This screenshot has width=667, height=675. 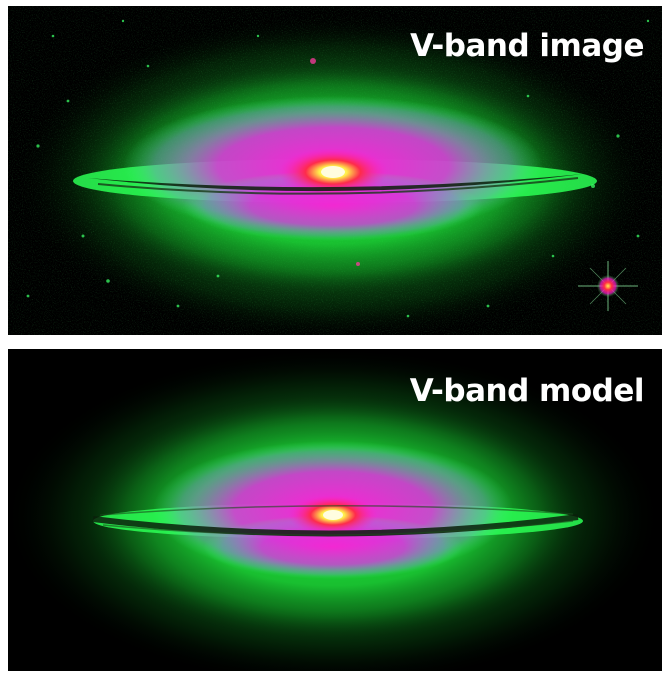 What do you see at coordinates (527, 391) in the screenshot?
I see `panel-title: V-band model` at bounding box center [527, 391].